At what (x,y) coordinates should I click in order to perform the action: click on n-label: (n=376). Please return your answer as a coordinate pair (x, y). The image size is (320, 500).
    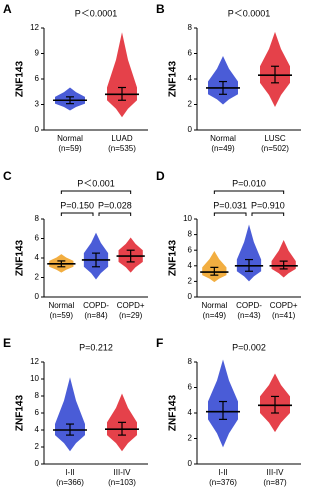
    Looking at the image, I should click on (223, 482).